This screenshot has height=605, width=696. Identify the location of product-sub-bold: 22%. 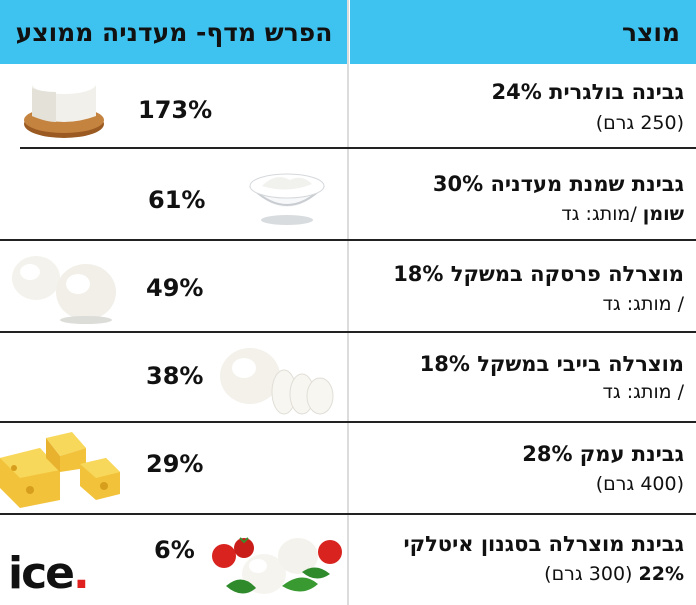
(661, 574).